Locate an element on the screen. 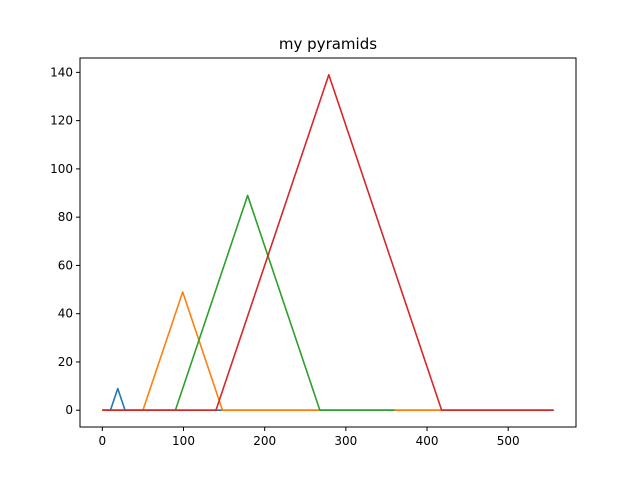 The height and width of the screenshot is (480, 640). x-tick-label: 500 is located at coordinates (508, 441).